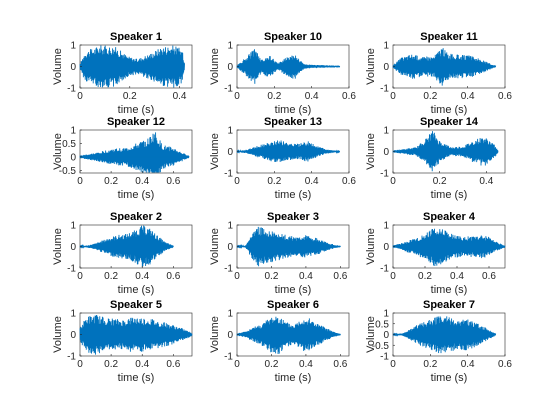  What do you see at coordinates (293, 217) in the screenshot?
I see `subplot-title: Speaker 3` at bounding box center [293, 217].